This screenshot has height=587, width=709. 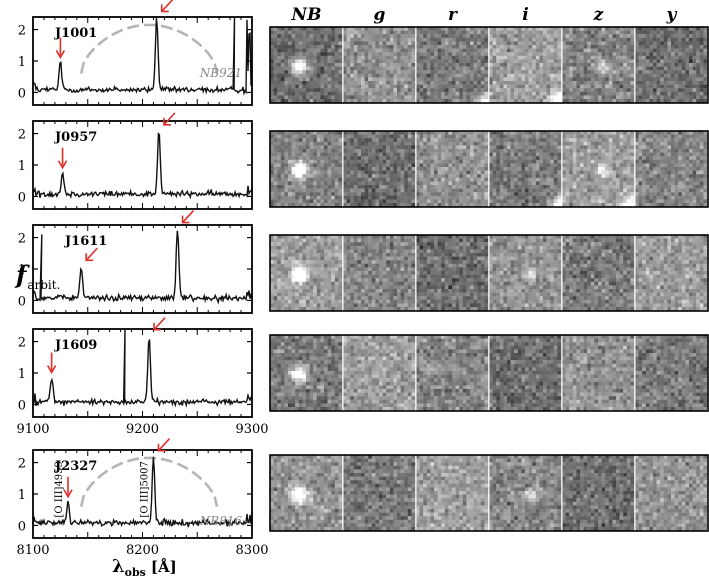 What do you see at coordinates (598, 15) in the screenshot?
I see `band-header-z: z` at bounding box center [598, 15].